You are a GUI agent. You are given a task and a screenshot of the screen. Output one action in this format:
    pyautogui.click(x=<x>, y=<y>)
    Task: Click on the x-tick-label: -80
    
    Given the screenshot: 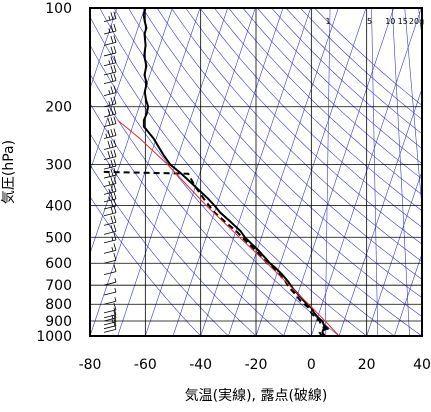 What is the action you would take?
    pyautogui.click(x=90, y=365)
    